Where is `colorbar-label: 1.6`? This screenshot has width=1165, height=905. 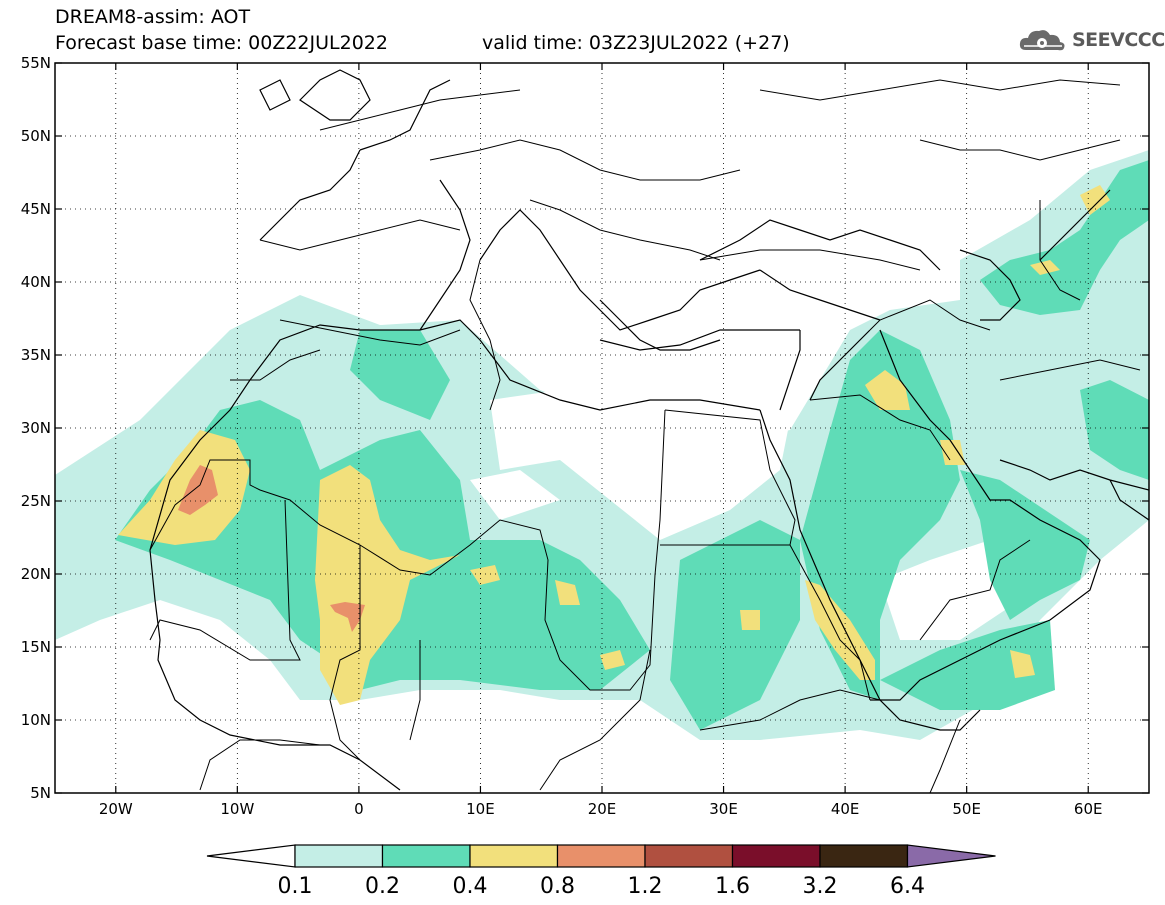 colorbar-label: 1.6 is located at coordinates (732, 886).